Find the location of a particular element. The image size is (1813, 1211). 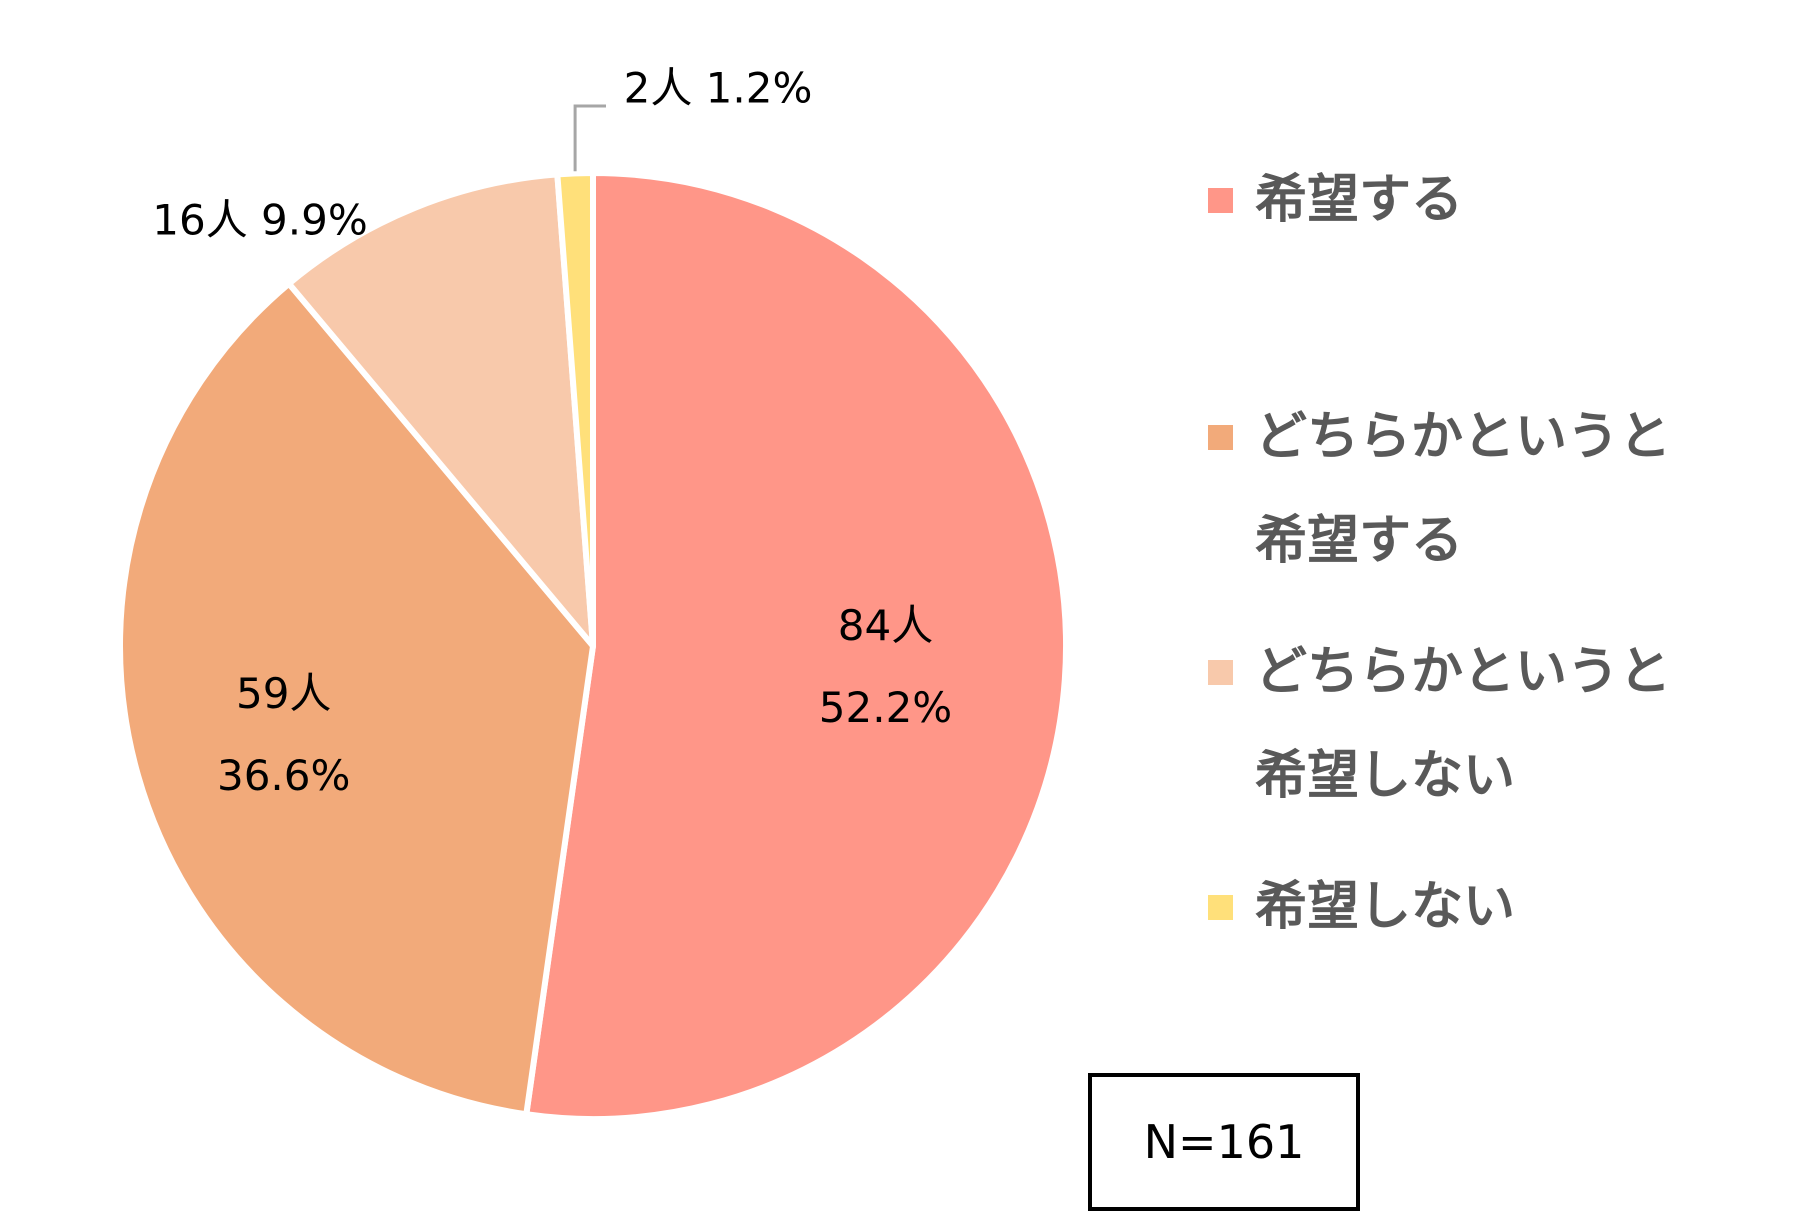

sample-size-frame is located at coordinates (1224, 1142).